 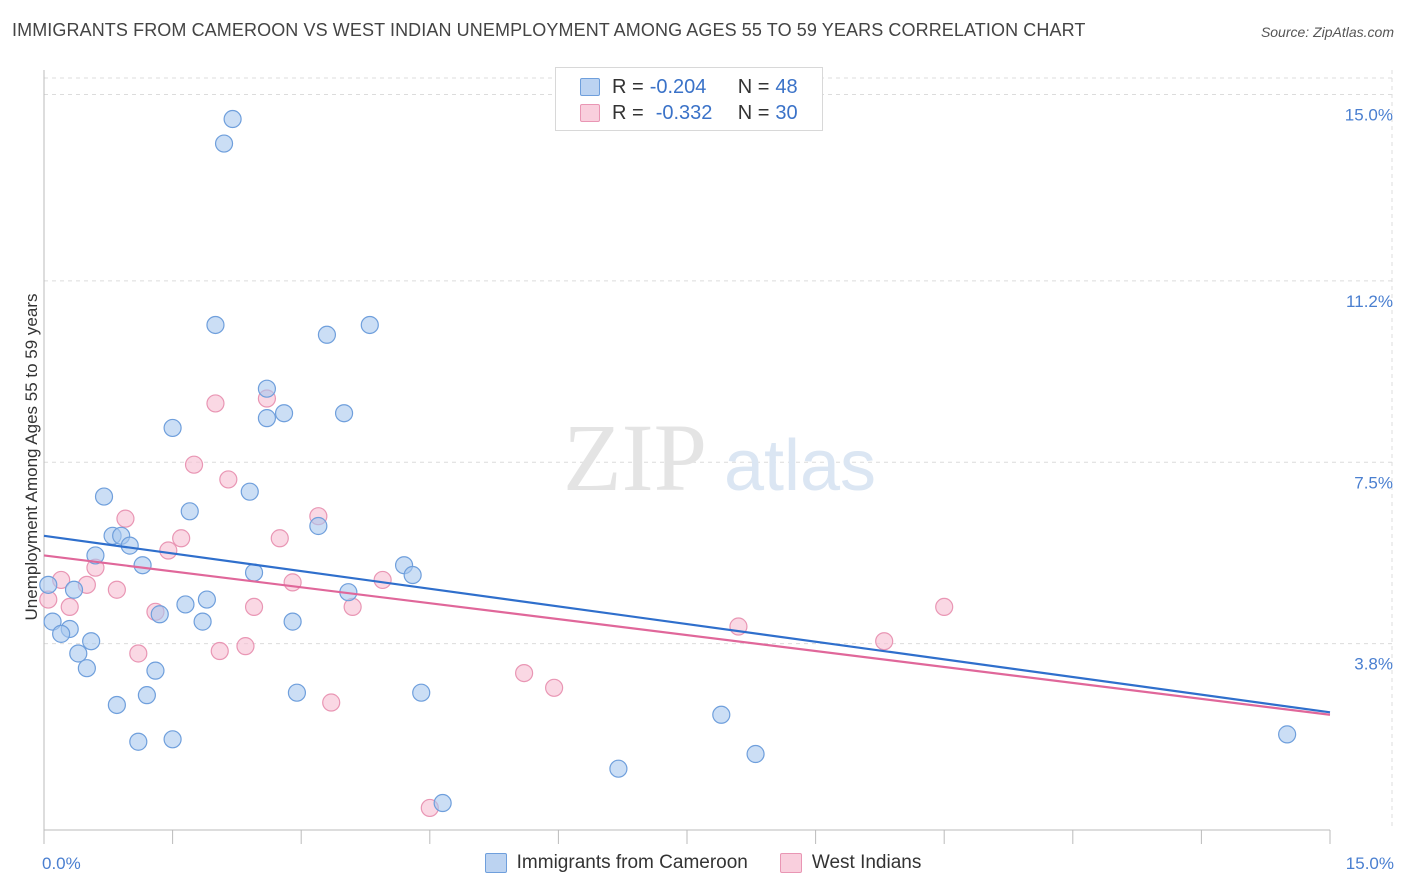 I want to click on series-legend: Immigrants from Cameroon West Indians, so click(x=703, y=863).